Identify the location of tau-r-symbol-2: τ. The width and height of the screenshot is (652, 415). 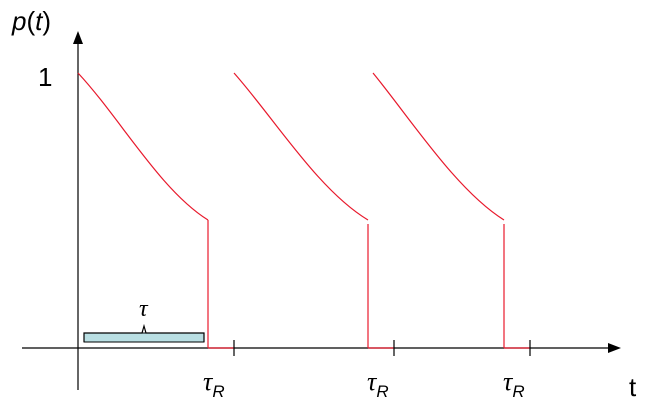
(372, 381).